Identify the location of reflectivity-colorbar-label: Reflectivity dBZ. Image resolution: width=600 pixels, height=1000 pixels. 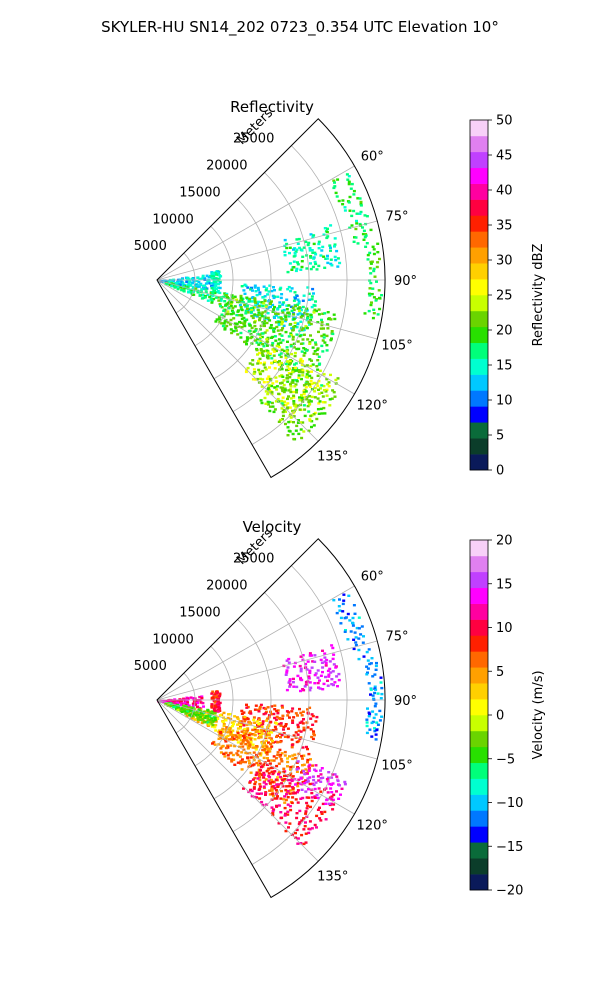
(538, 295).